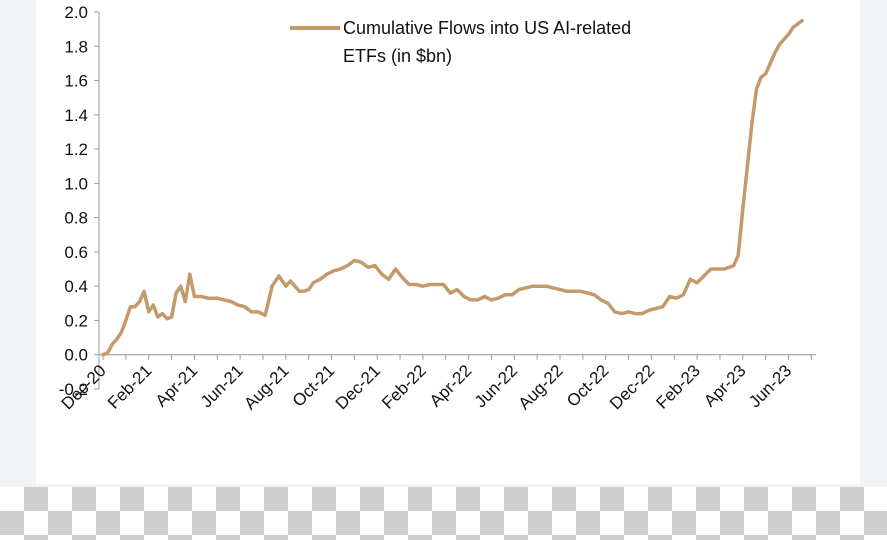 This screenshot has height=540, width=887. What do you see at coordinates (678, 387) in the screenshot?
I see `x-tick-label: Feb-23` at bounding box center [678, 387].